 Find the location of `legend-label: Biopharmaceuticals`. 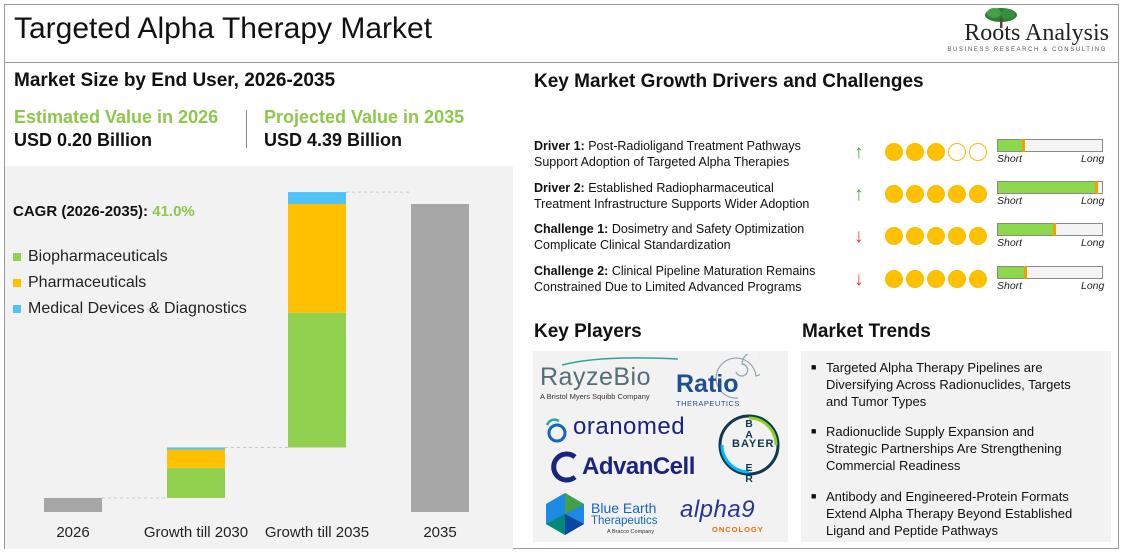

legend-label: Biopharmaceuticals is located at coordinates (98, 256).